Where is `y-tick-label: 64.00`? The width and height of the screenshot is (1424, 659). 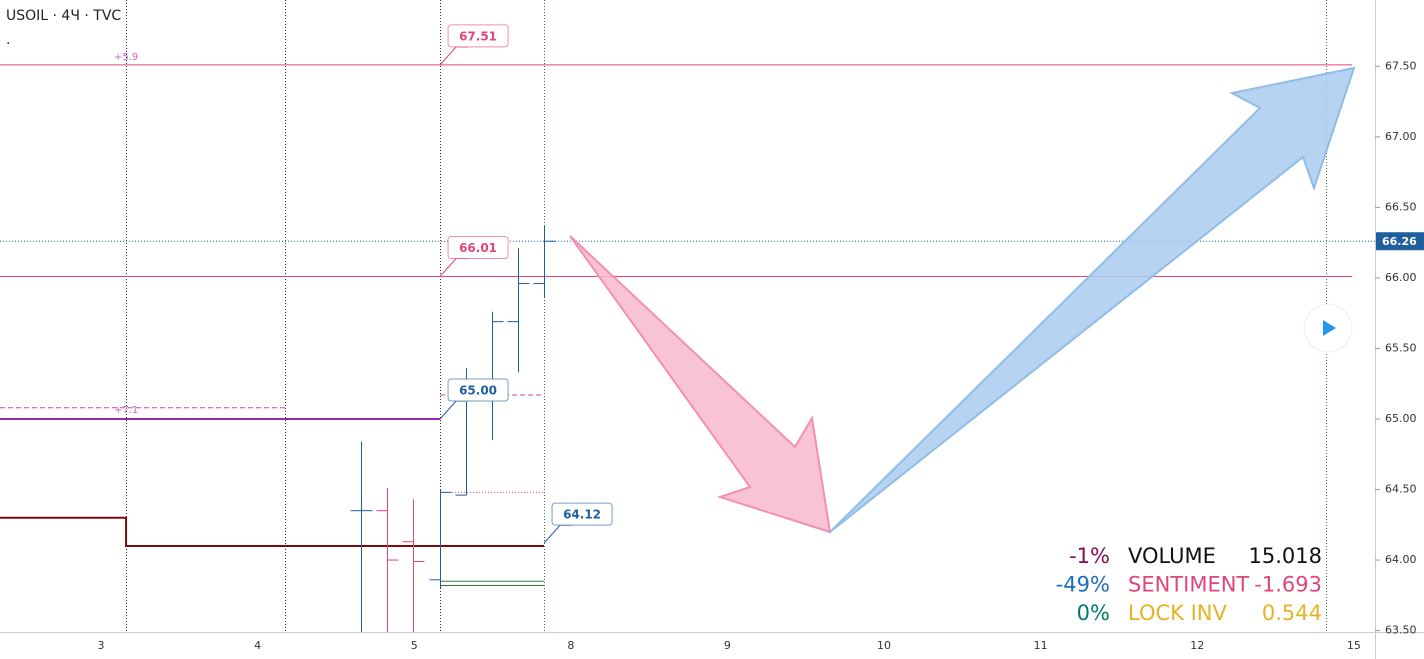
y-tick-label: 64.00 is located at coordinates (1401, 559).